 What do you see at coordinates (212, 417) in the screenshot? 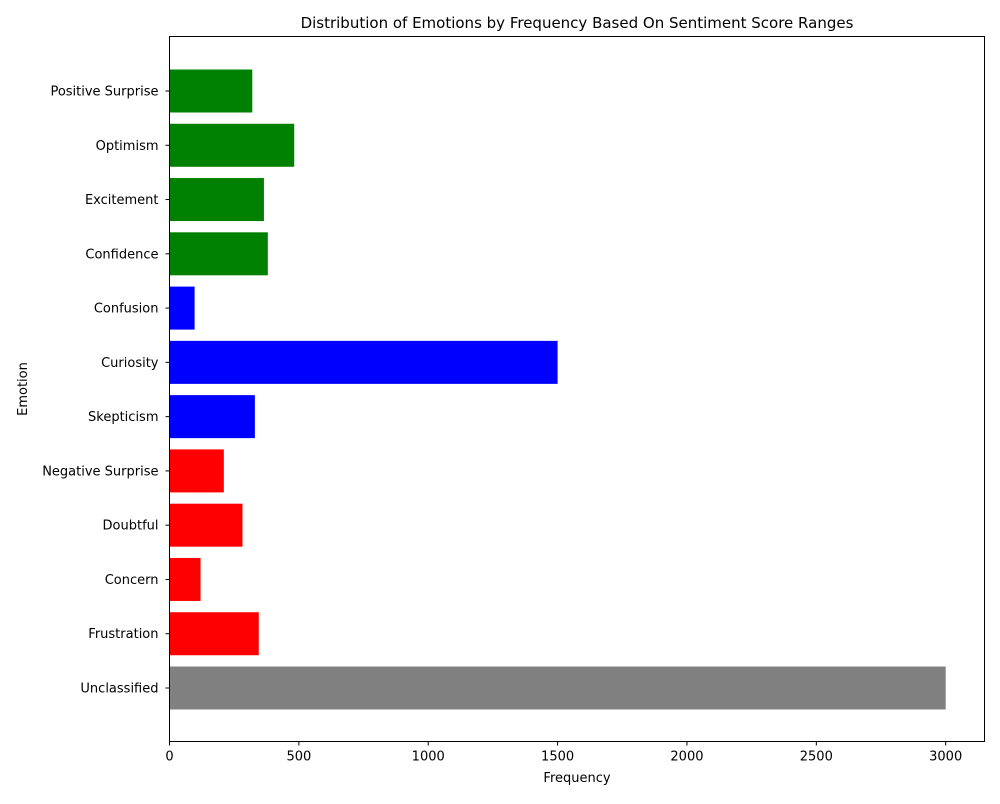
I see `bar-skepticism` at bounding box center [212, 417].